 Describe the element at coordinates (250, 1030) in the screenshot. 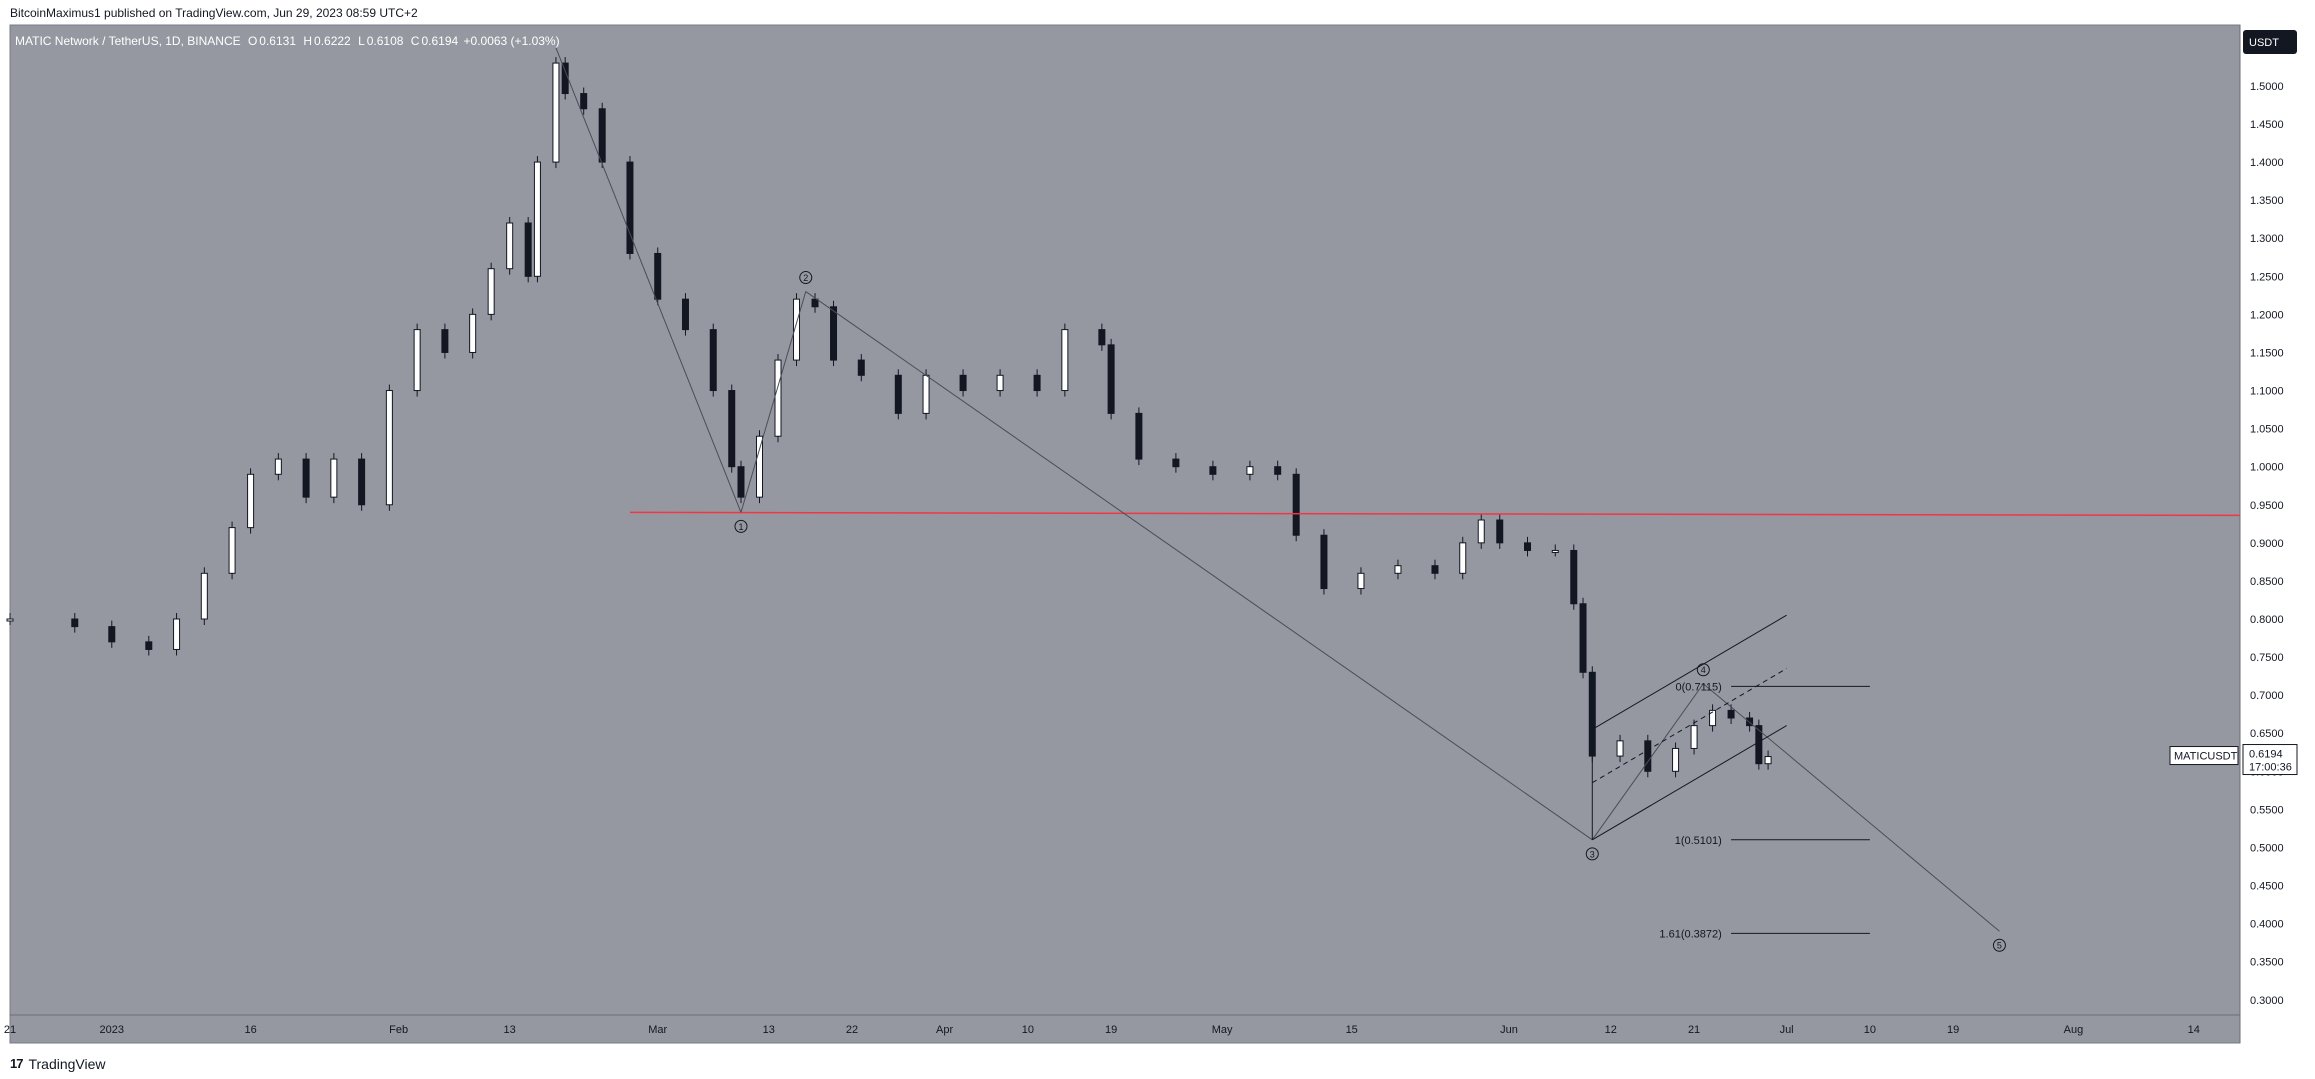

I see `time-tick-label: 16` at that location.